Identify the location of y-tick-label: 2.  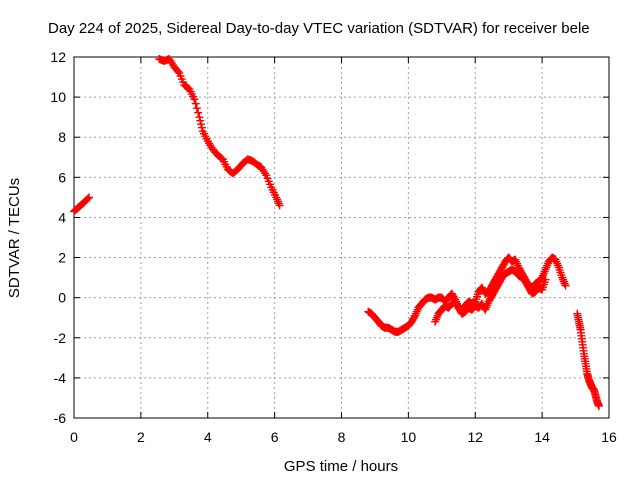
(62, 258).